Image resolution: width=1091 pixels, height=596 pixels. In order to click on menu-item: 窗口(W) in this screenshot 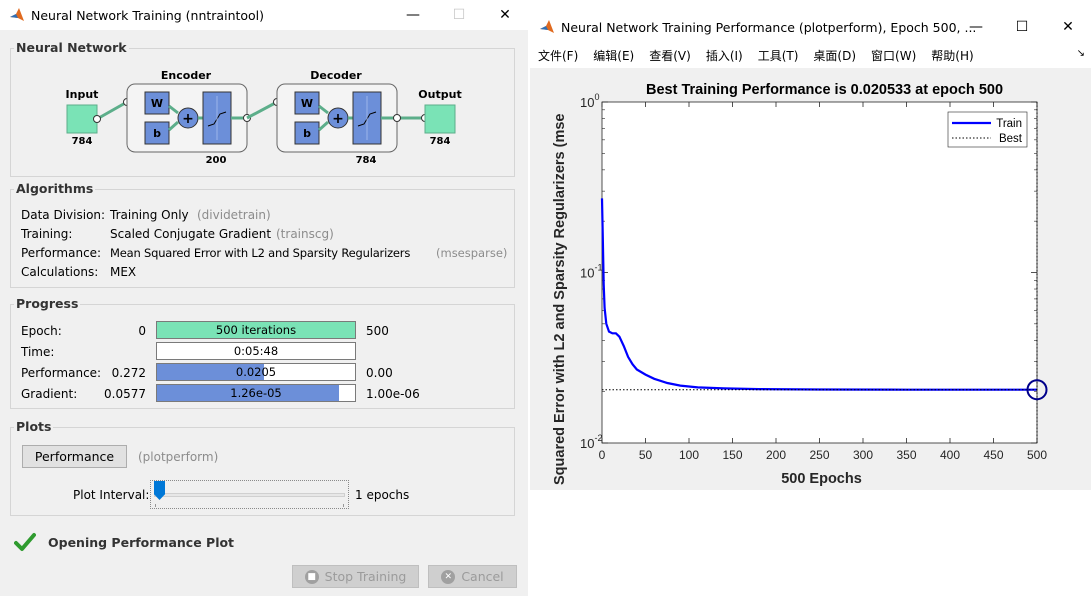, I will do `click(894, 55)`.